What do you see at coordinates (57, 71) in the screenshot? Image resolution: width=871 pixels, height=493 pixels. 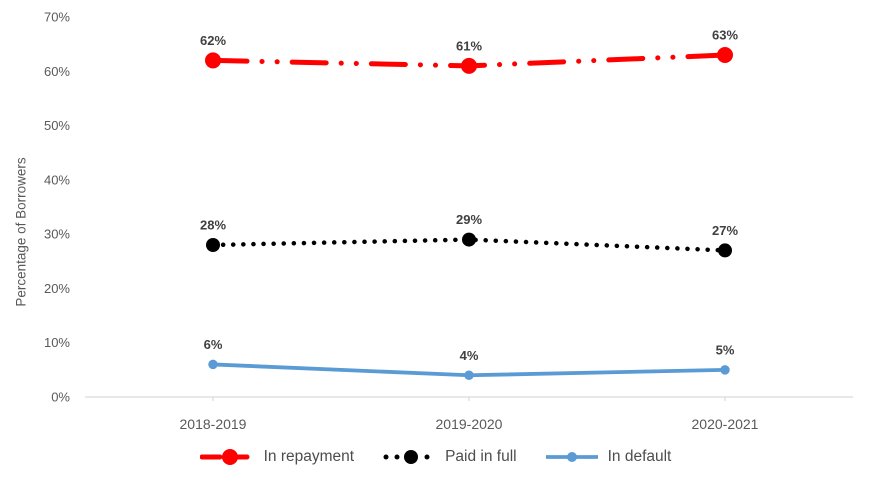 I see `y-tick-label: 60%` at bounding box center [57, 71].